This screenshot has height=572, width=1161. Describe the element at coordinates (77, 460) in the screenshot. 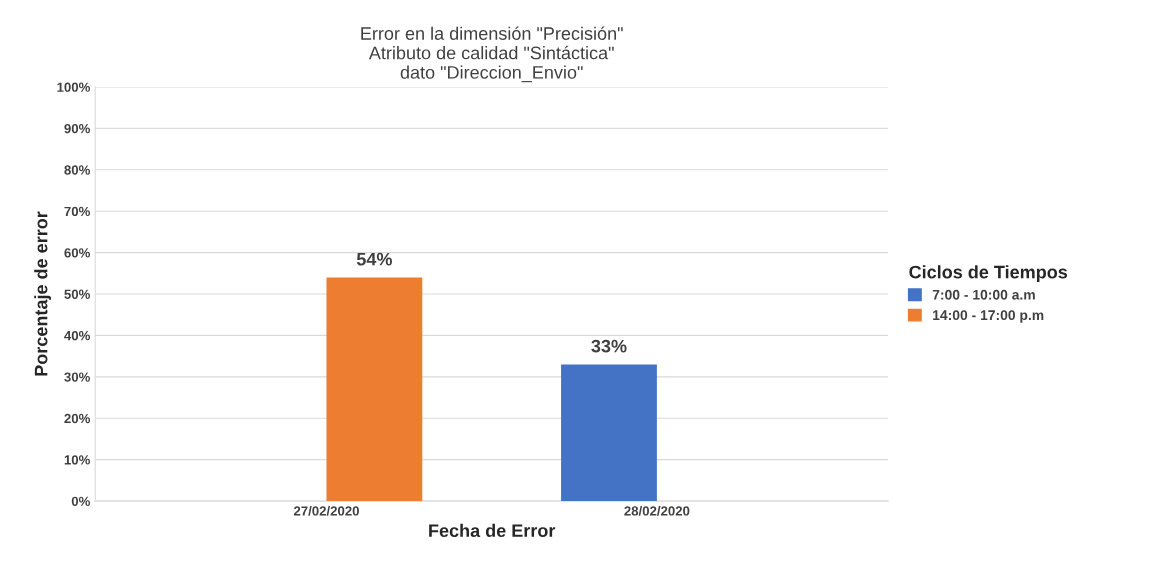

I see `y-tick-label: 10%` at that location.